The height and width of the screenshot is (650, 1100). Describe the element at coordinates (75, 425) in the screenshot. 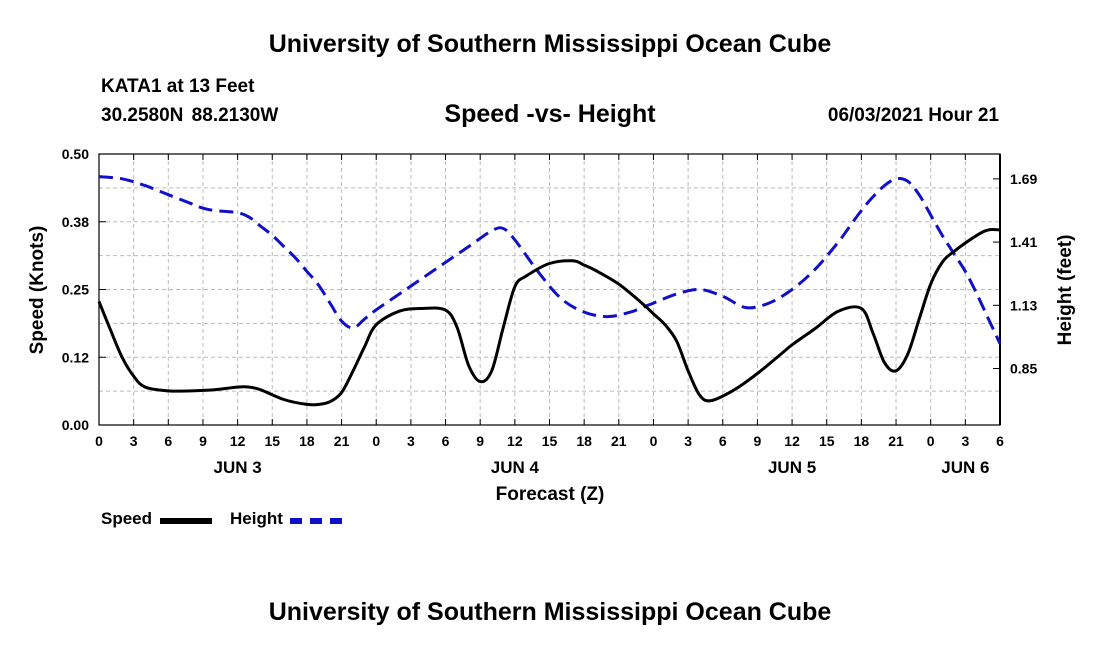

I see `y-tick-label-left: 0.00` at that location.